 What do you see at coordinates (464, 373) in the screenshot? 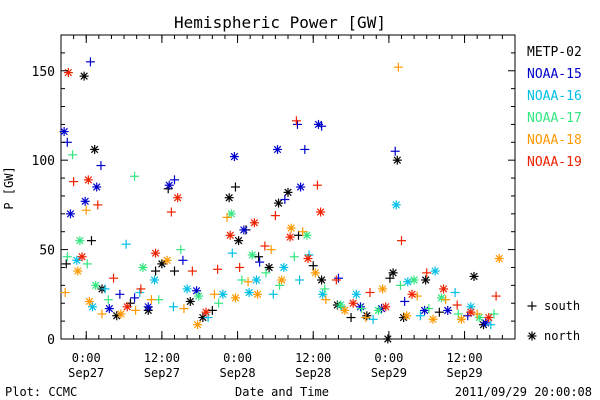
I see `x-tick-label-date: Sep29` at bounding box center [464, 373].